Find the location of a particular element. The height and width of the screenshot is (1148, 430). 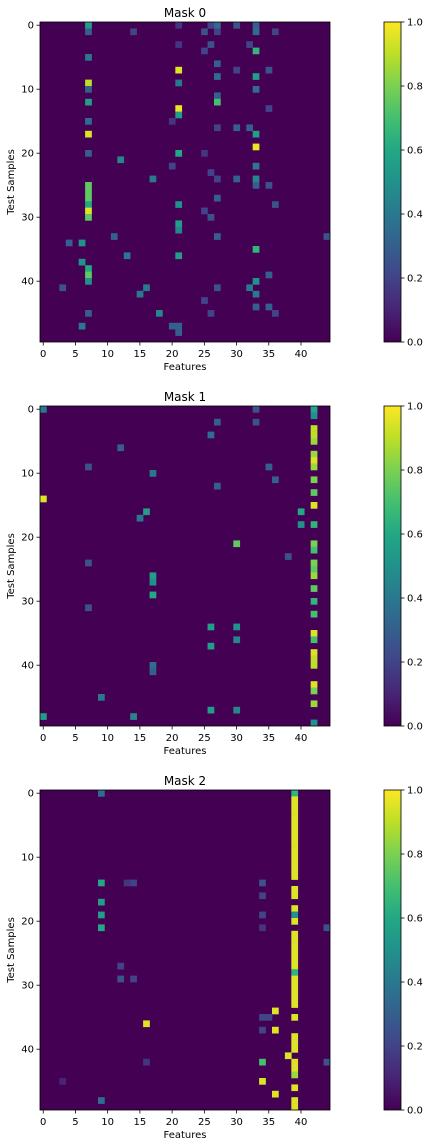

x-tick-label: 5 is located at coordinates (75, 738).